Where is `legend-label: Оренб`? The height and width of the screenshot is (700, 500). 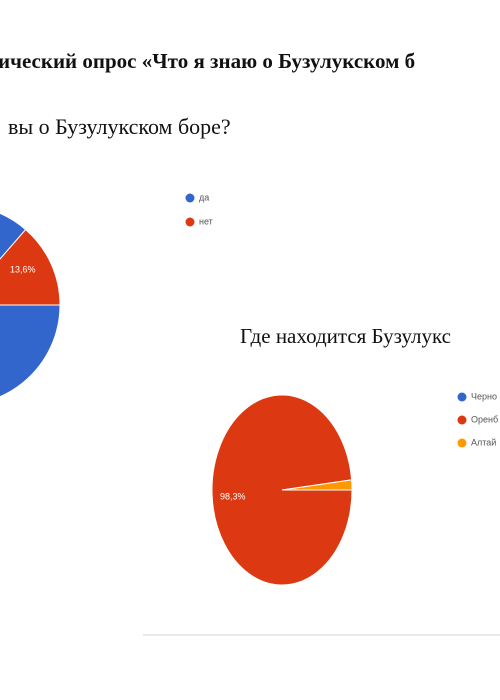 legend-label: Оренб is located at coordinates (484, 419).